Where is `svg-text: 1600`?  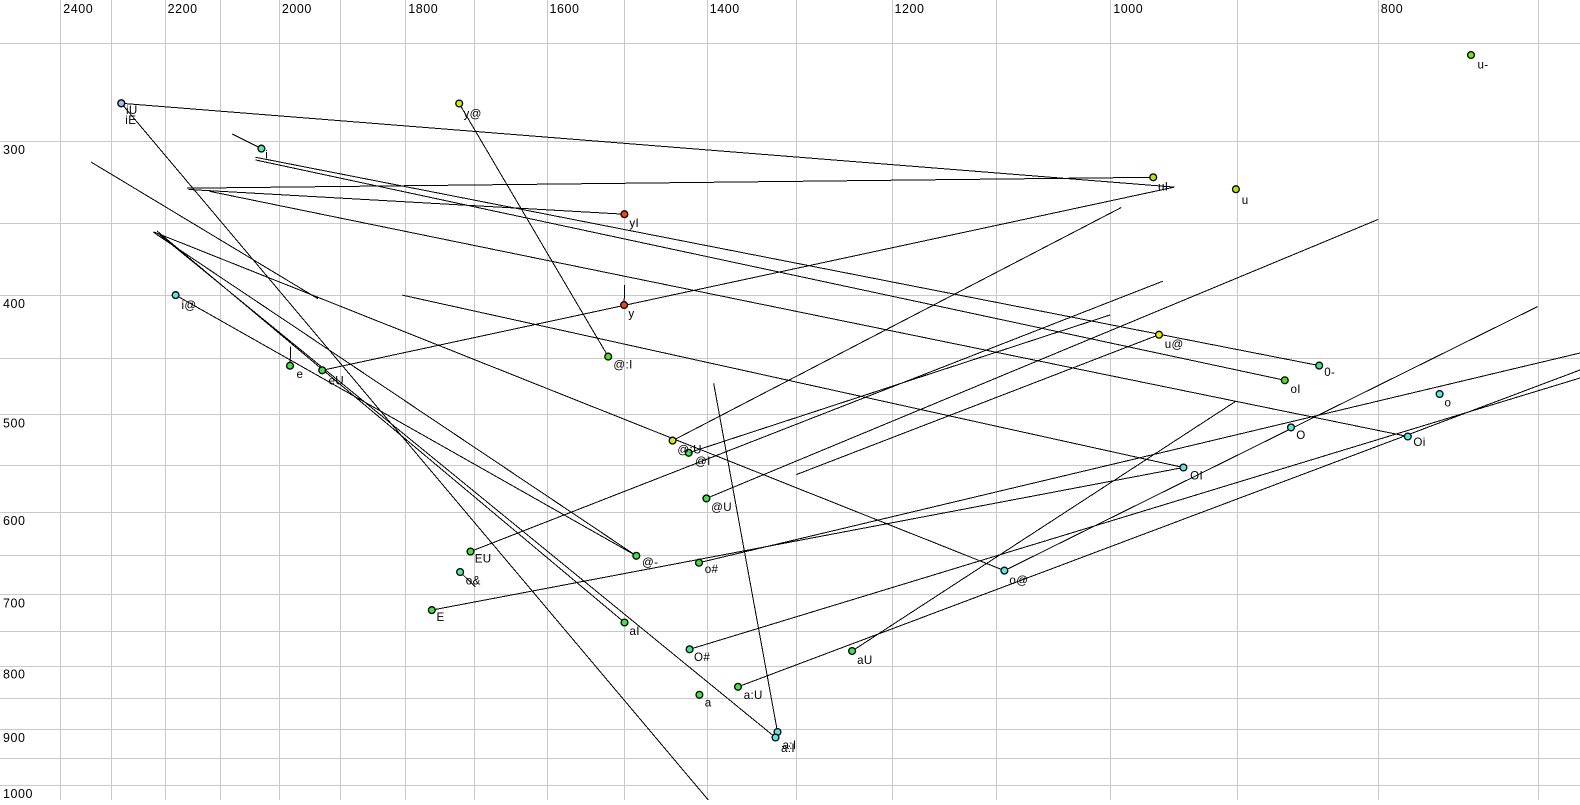 svg-text: 1600 is located at coordinates (565, 9).